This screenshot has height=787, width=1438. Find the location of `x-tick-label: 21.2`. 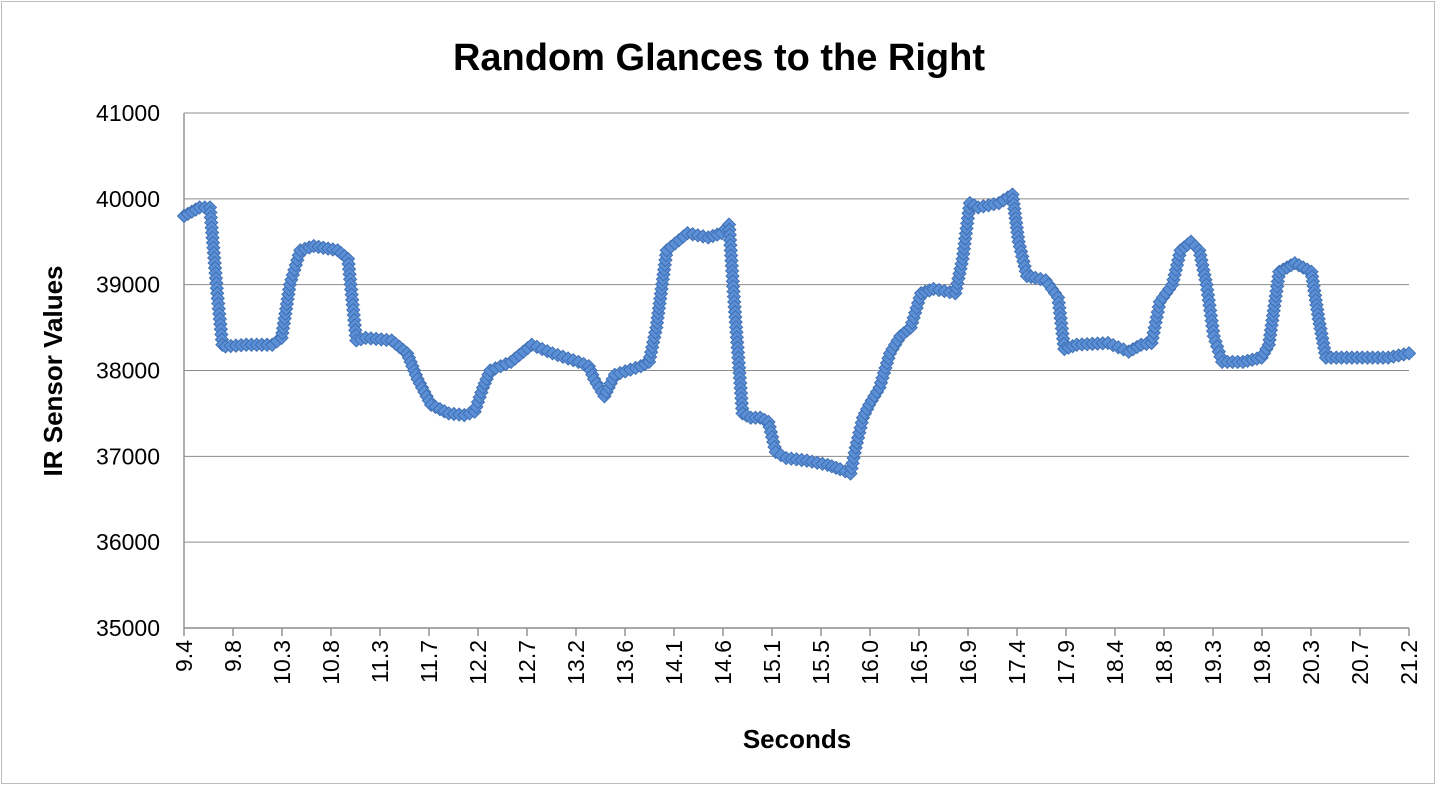

x-tick-label: 21.2 is located at coordinates (1409, 662).